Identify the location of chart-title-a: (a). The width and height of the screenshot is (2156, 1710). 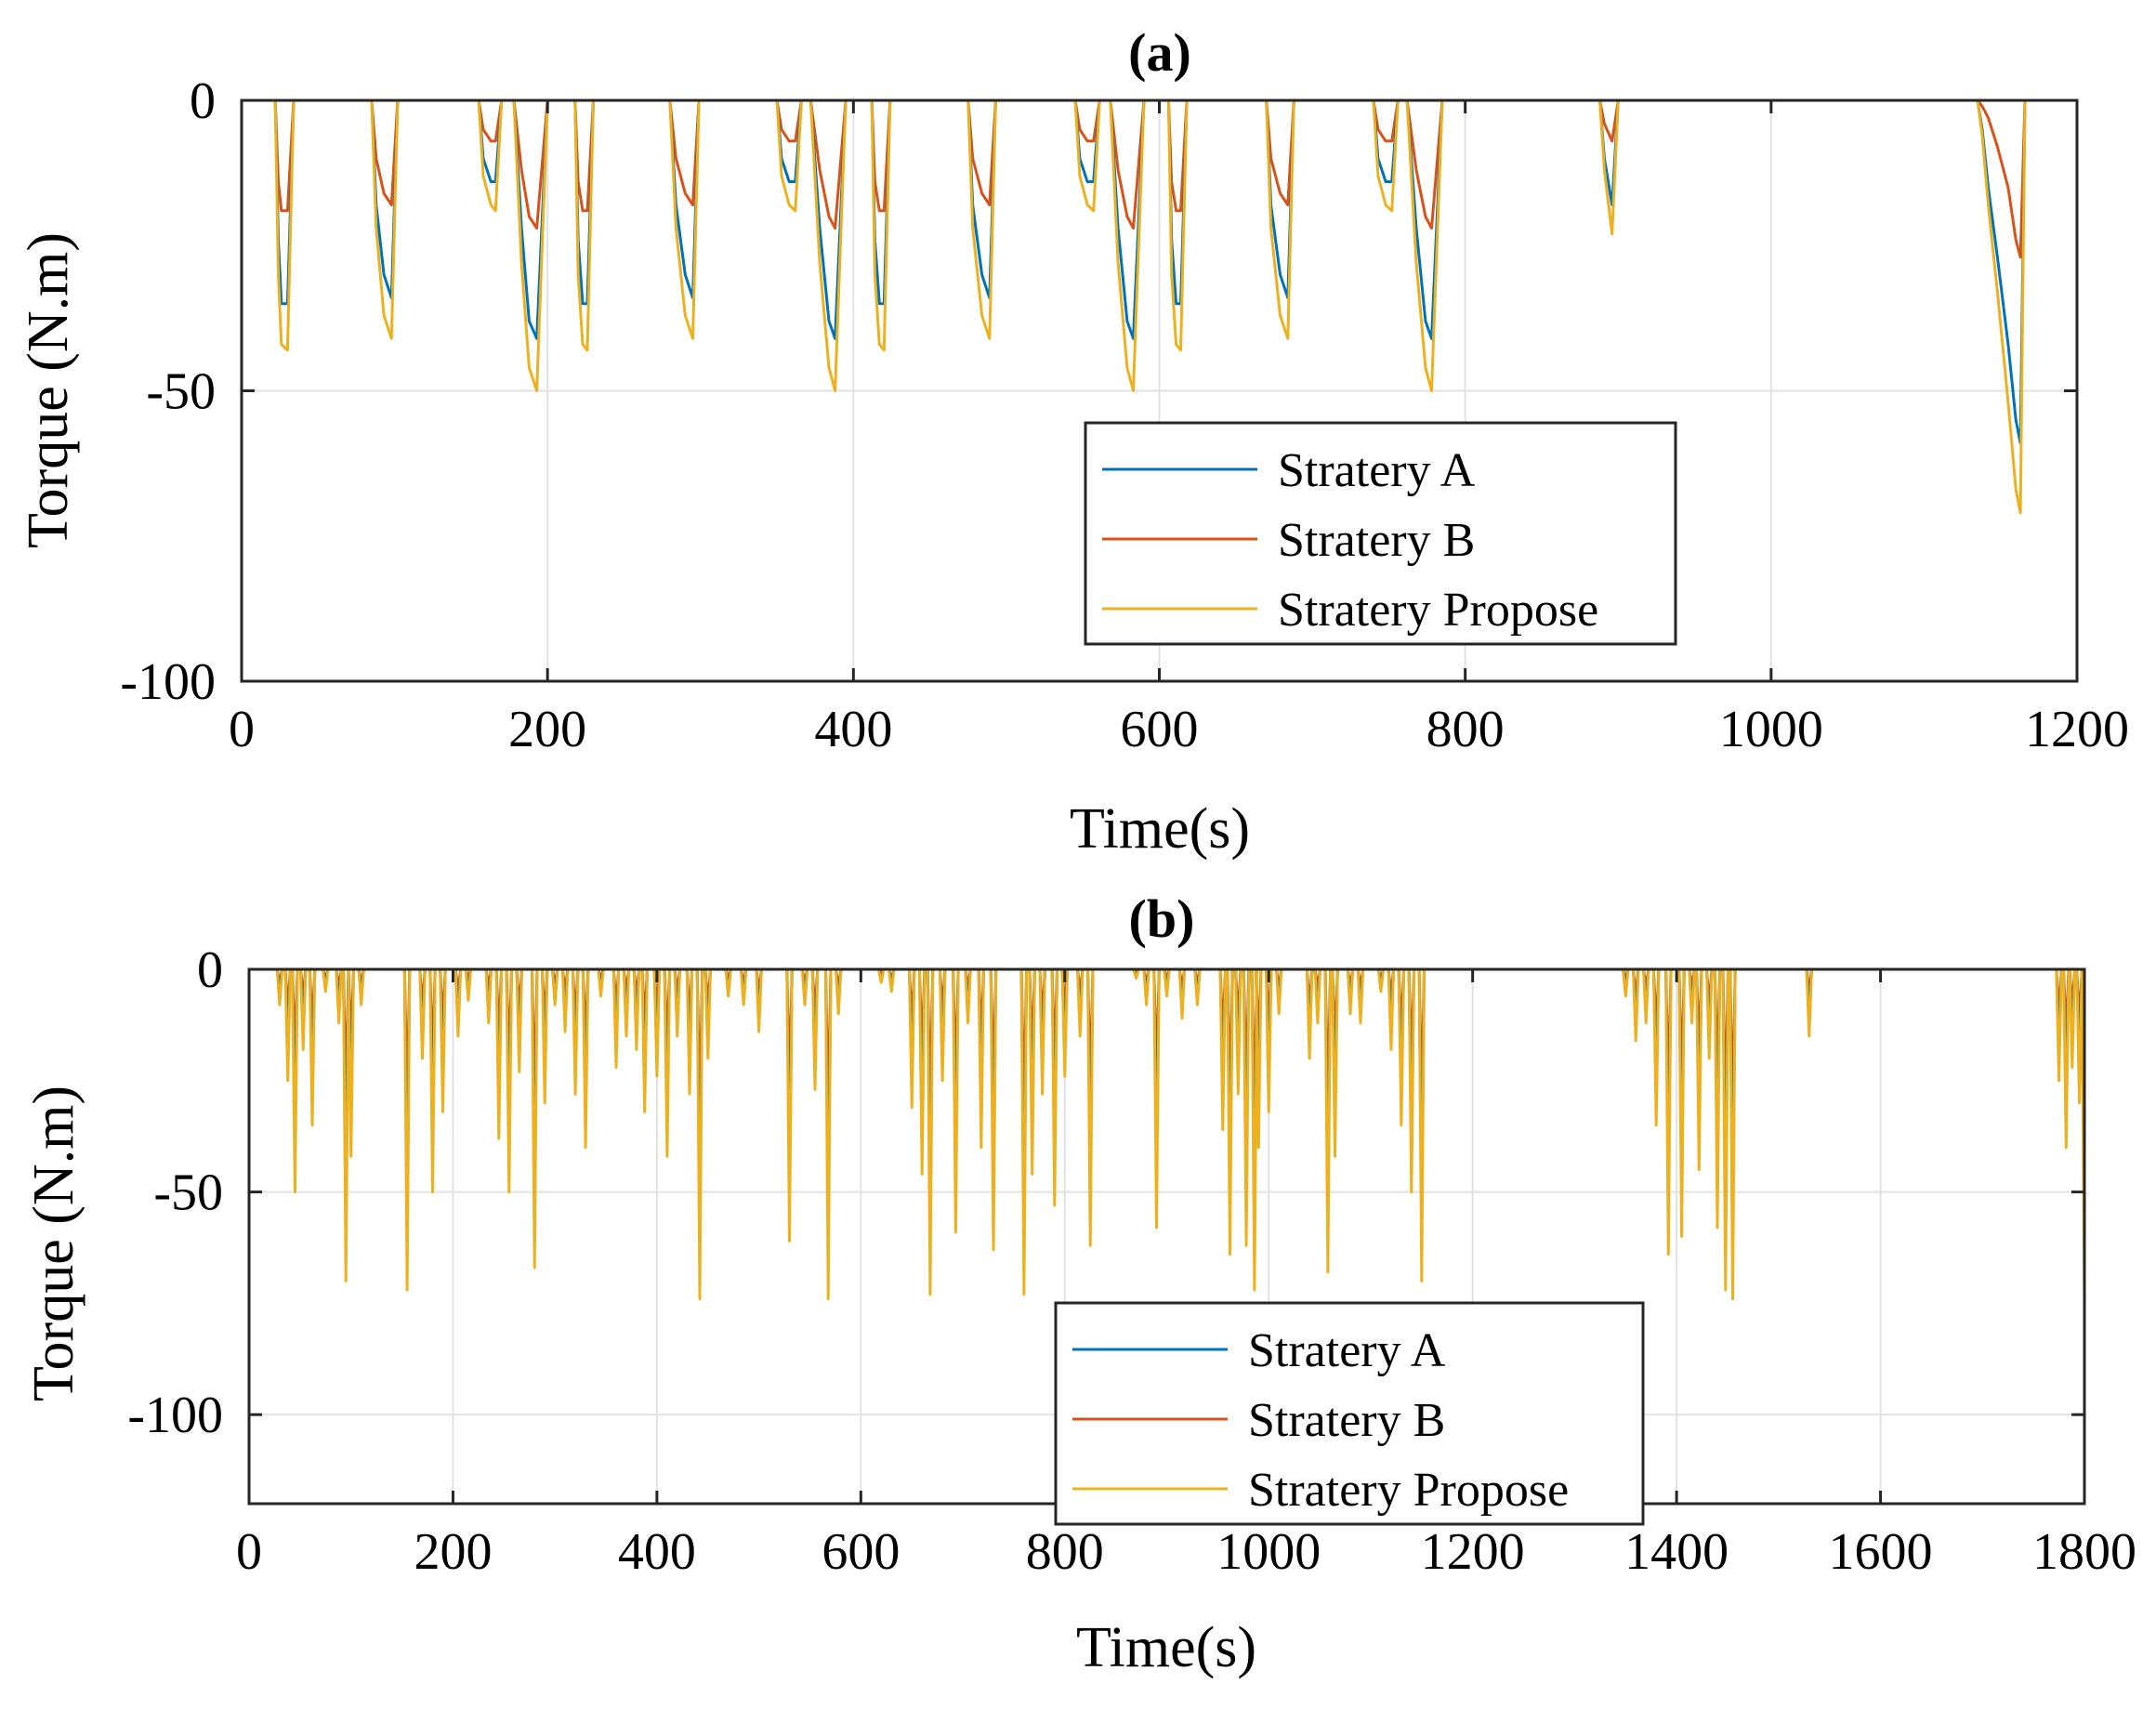
(1160, 52).